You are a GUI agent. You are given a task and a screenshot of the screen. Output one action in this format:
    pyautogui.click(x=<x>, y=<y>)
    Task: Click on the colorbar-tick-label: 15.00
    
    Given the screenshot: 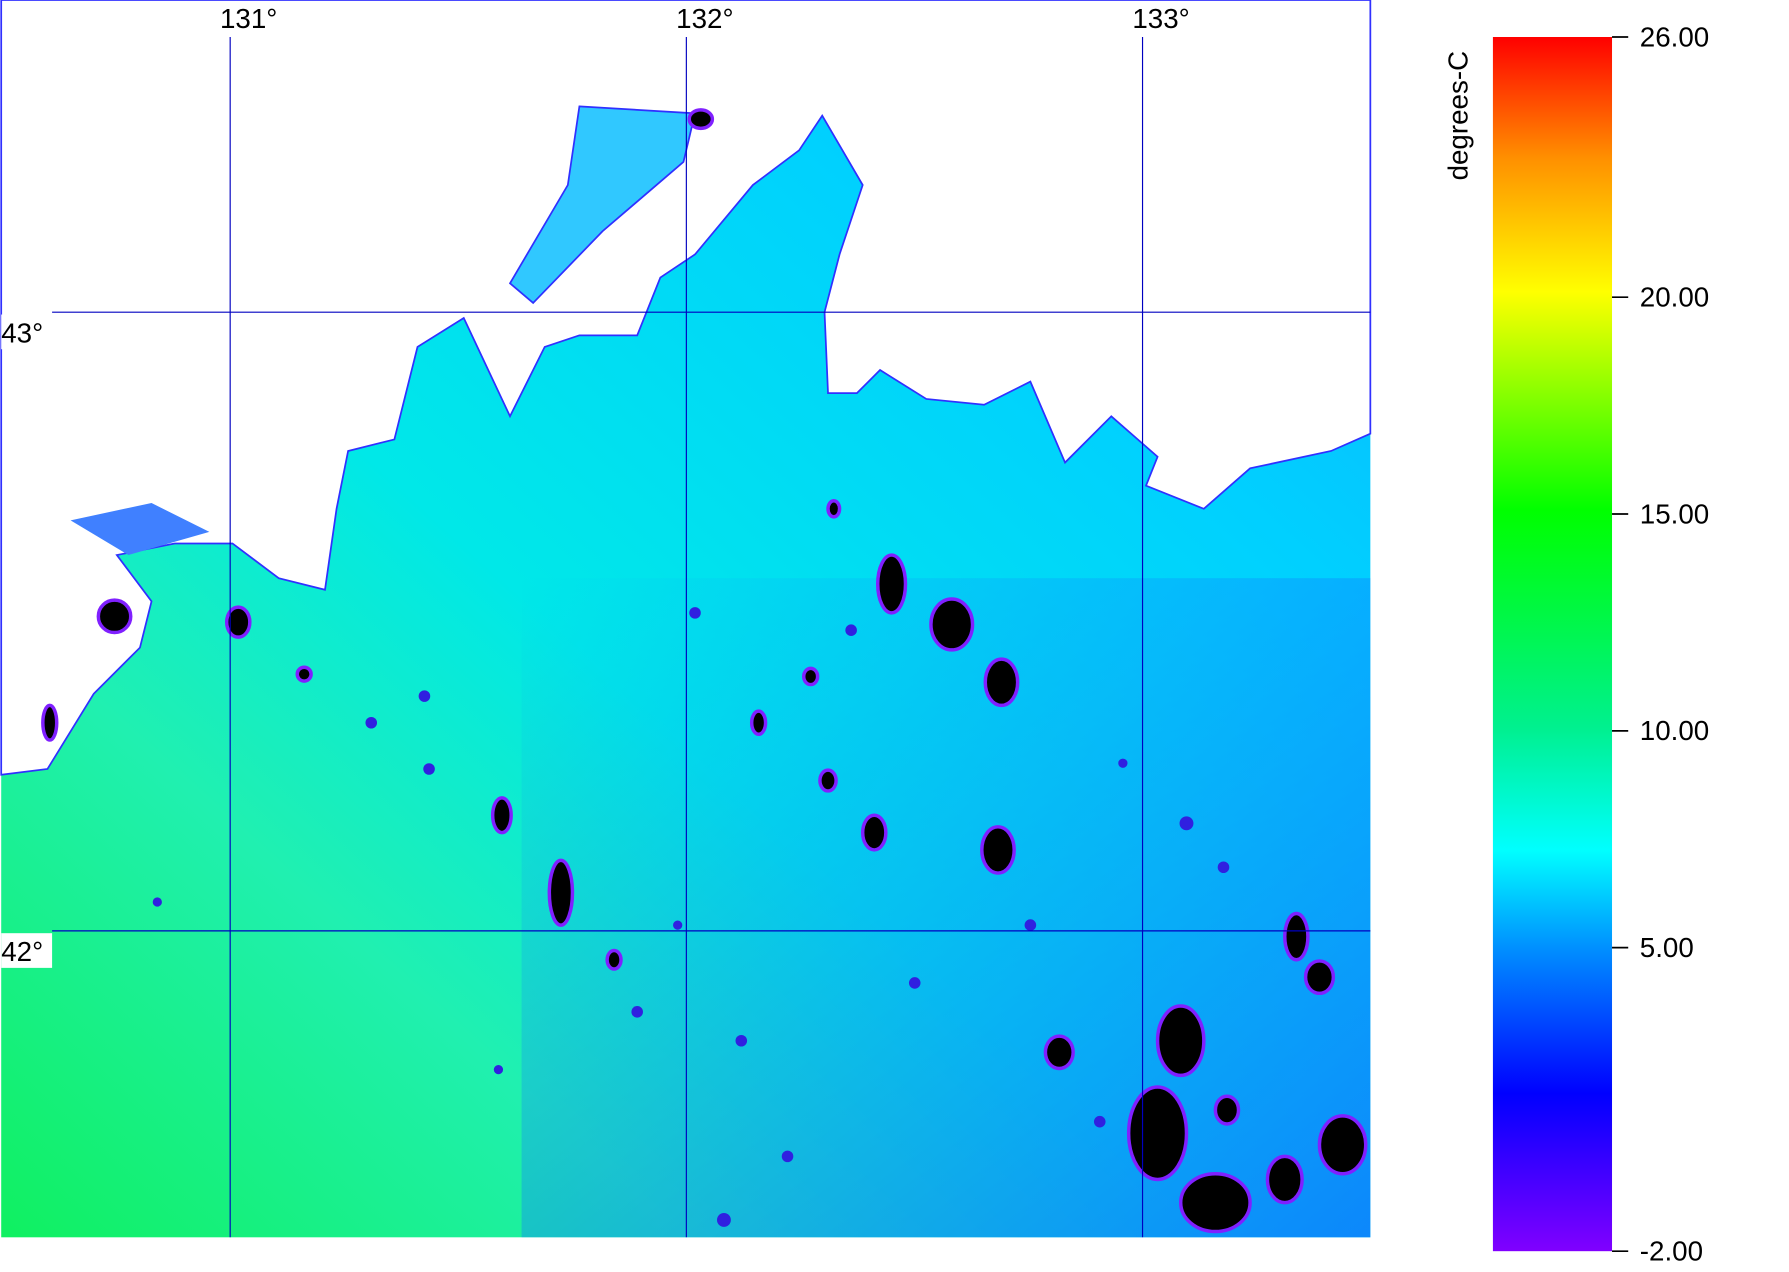 What is the action you would take?
    pyautogui.click(x=1674, y=513)
    